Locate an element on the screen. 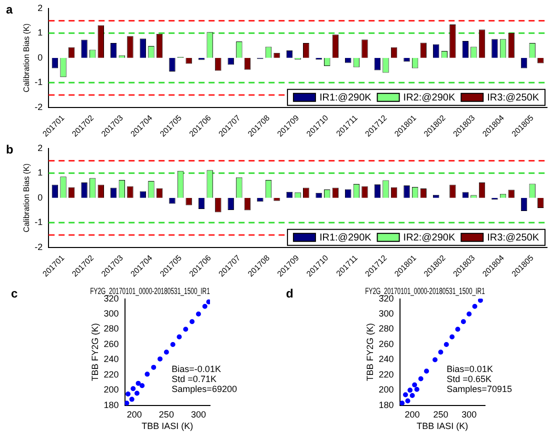 The width and height of the screenshot is (550, 432). text: b is located at coordinates (10, 149).